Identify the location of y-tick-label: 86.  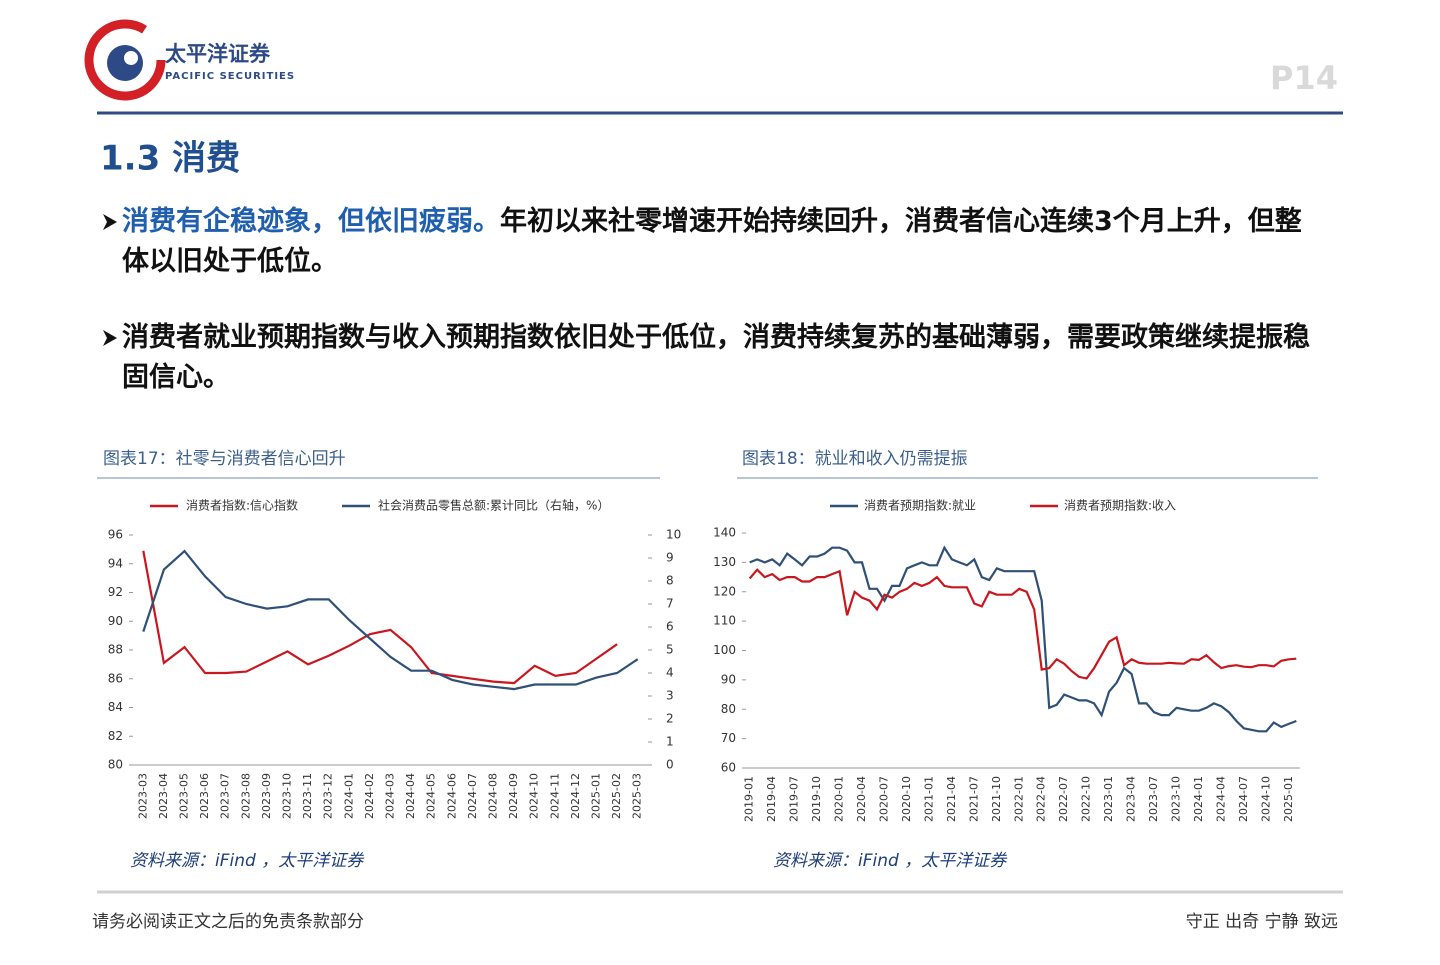
(115, 678).